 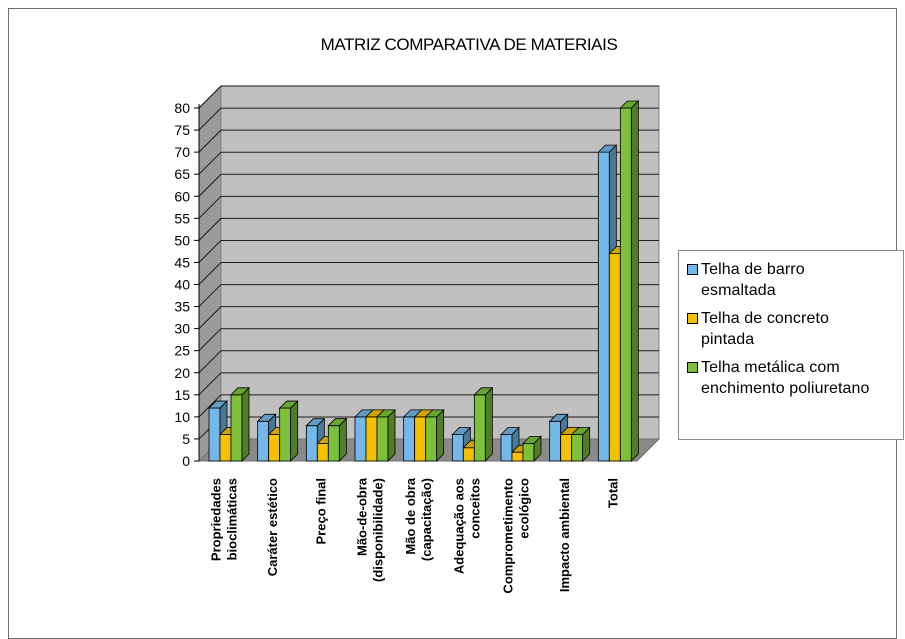 What do you see at coordinates (182, 307) in the screenshot?
I see `y-tick-label: 35` at bounding box center [182, 307].